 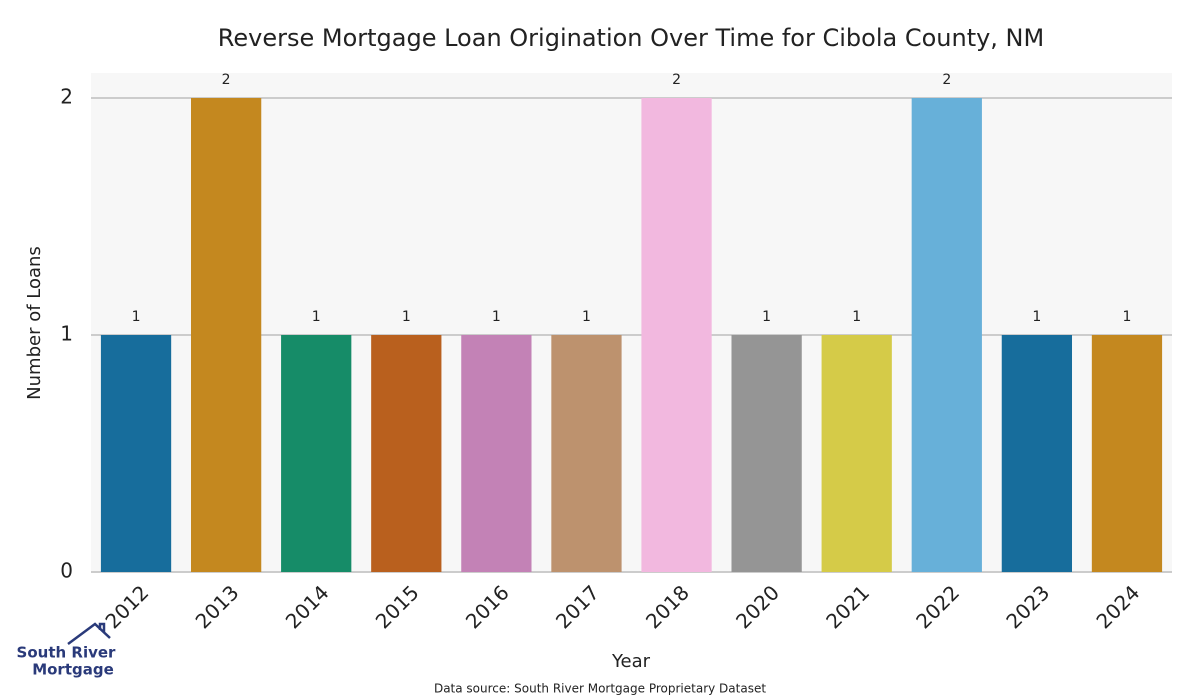 What do you see at coordinates (667, 606) in the screenshot?
I see `x-tick-label: 2018` at bounding box center [667, 606].